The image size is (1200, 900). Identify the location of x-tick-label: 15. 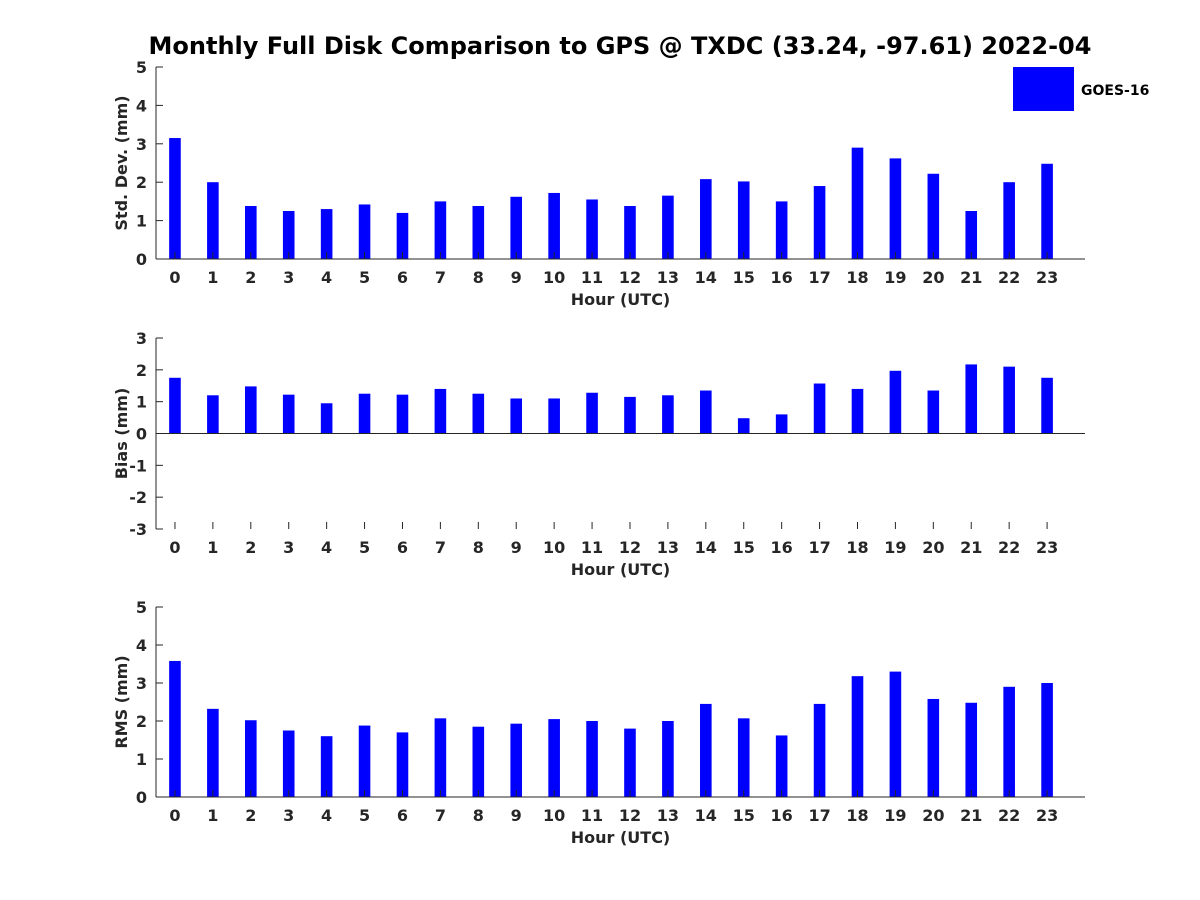
(744, 815).